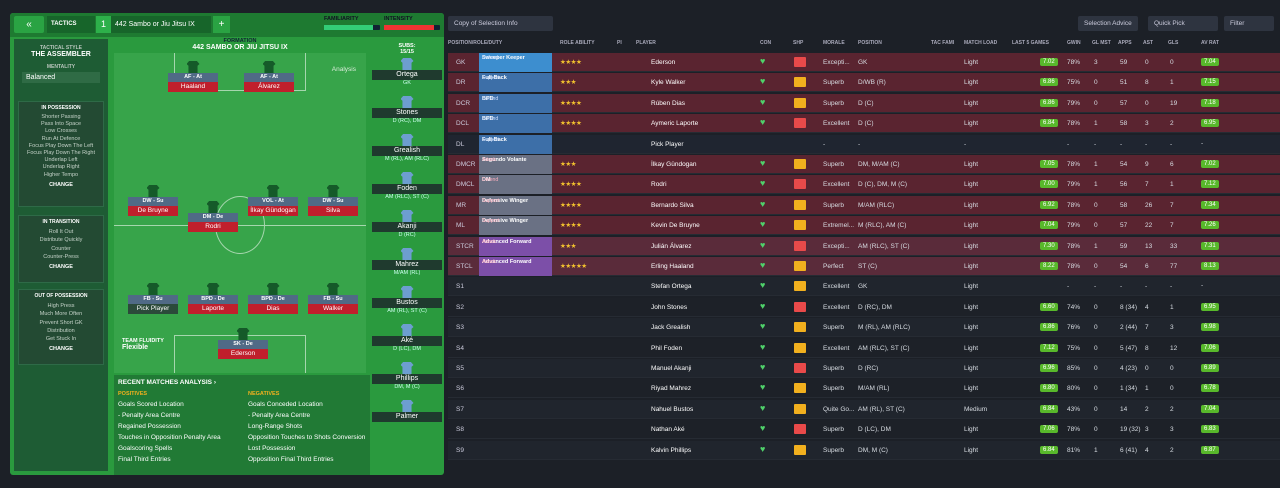 The height and width of the screenshot is (488, 1280). I want to click on mentality-select: Balanced, so click(61, 77).